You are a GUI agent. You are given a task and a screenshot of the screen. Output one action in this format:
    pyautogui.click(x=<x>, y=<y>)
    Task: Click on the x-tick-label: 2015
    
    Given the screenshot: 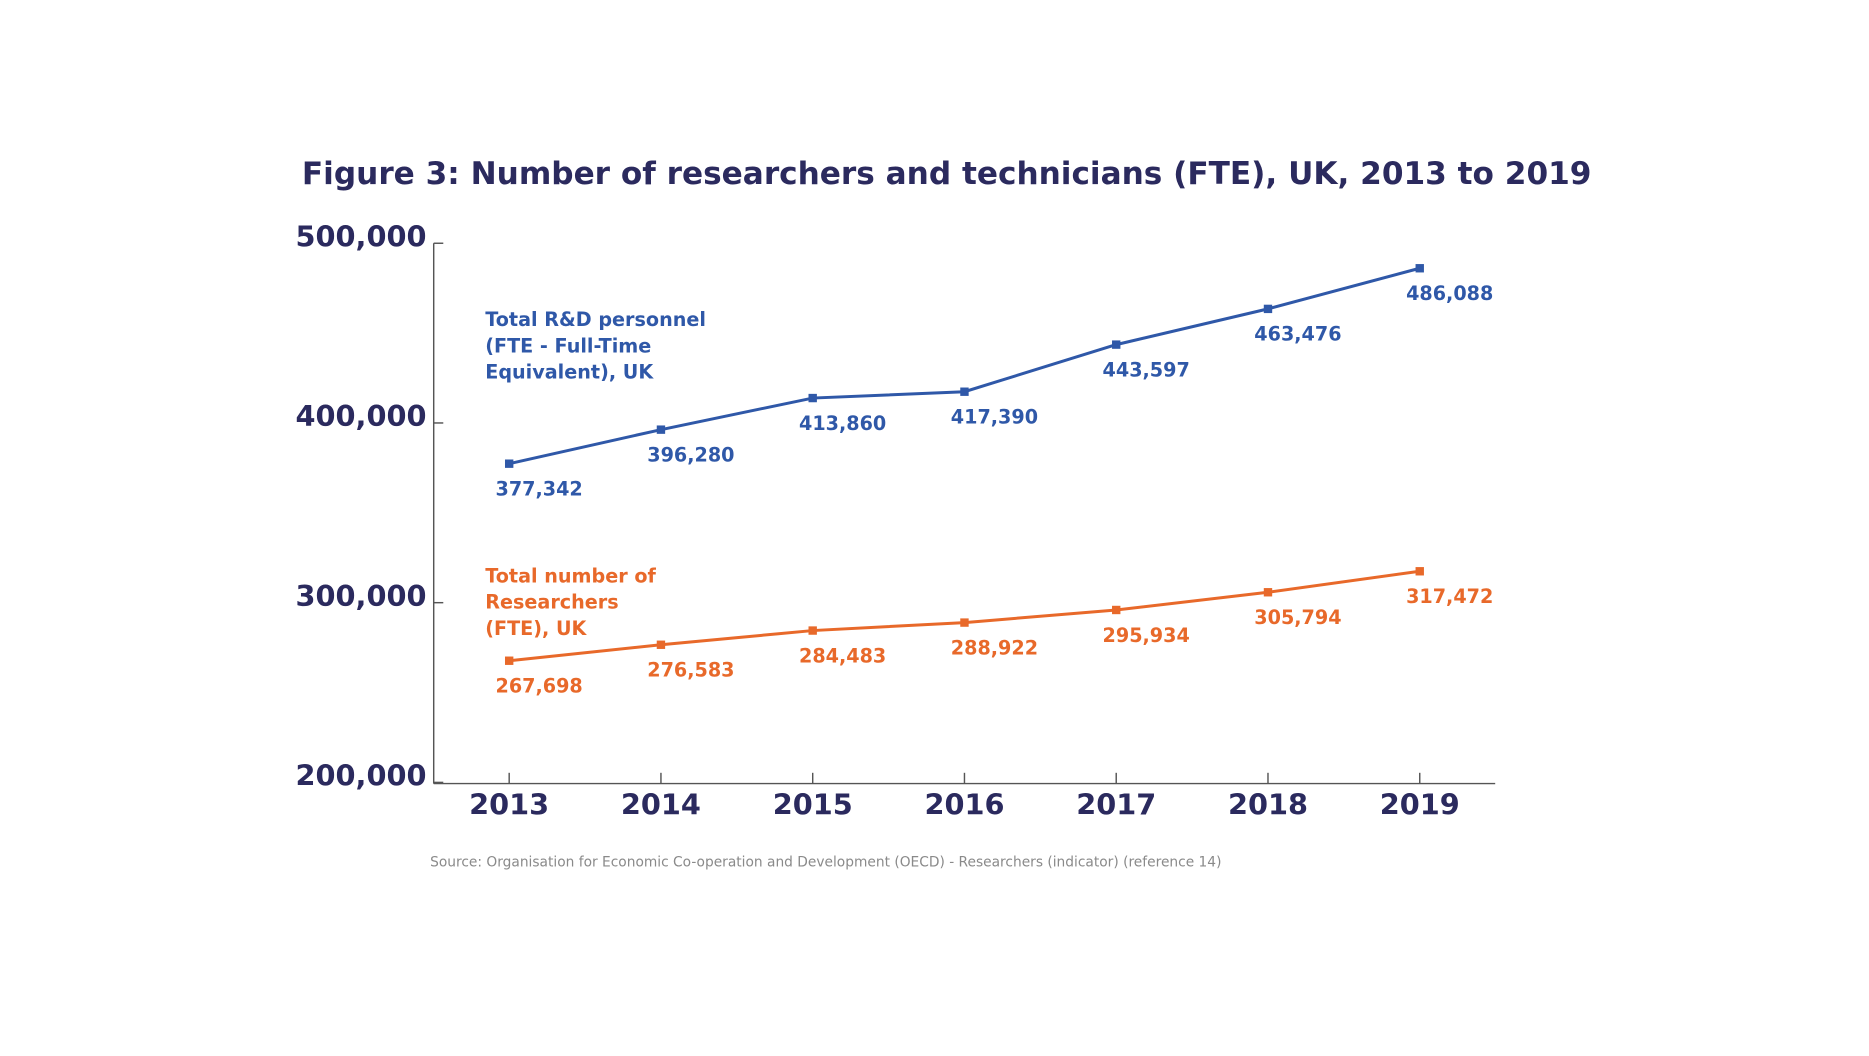 What is the action you would take?
    pyautogui.click(x=813, y=804)
    